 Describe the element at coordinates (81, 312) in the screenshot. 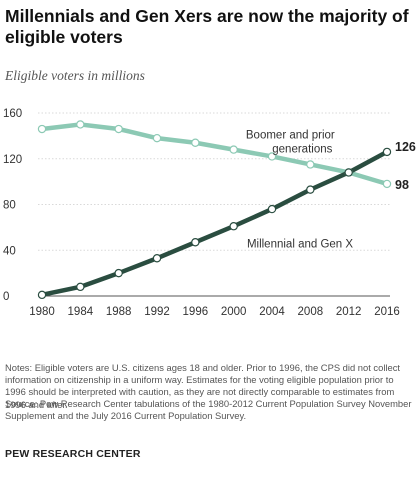

I see `x-tick-label: 1984` at that location.